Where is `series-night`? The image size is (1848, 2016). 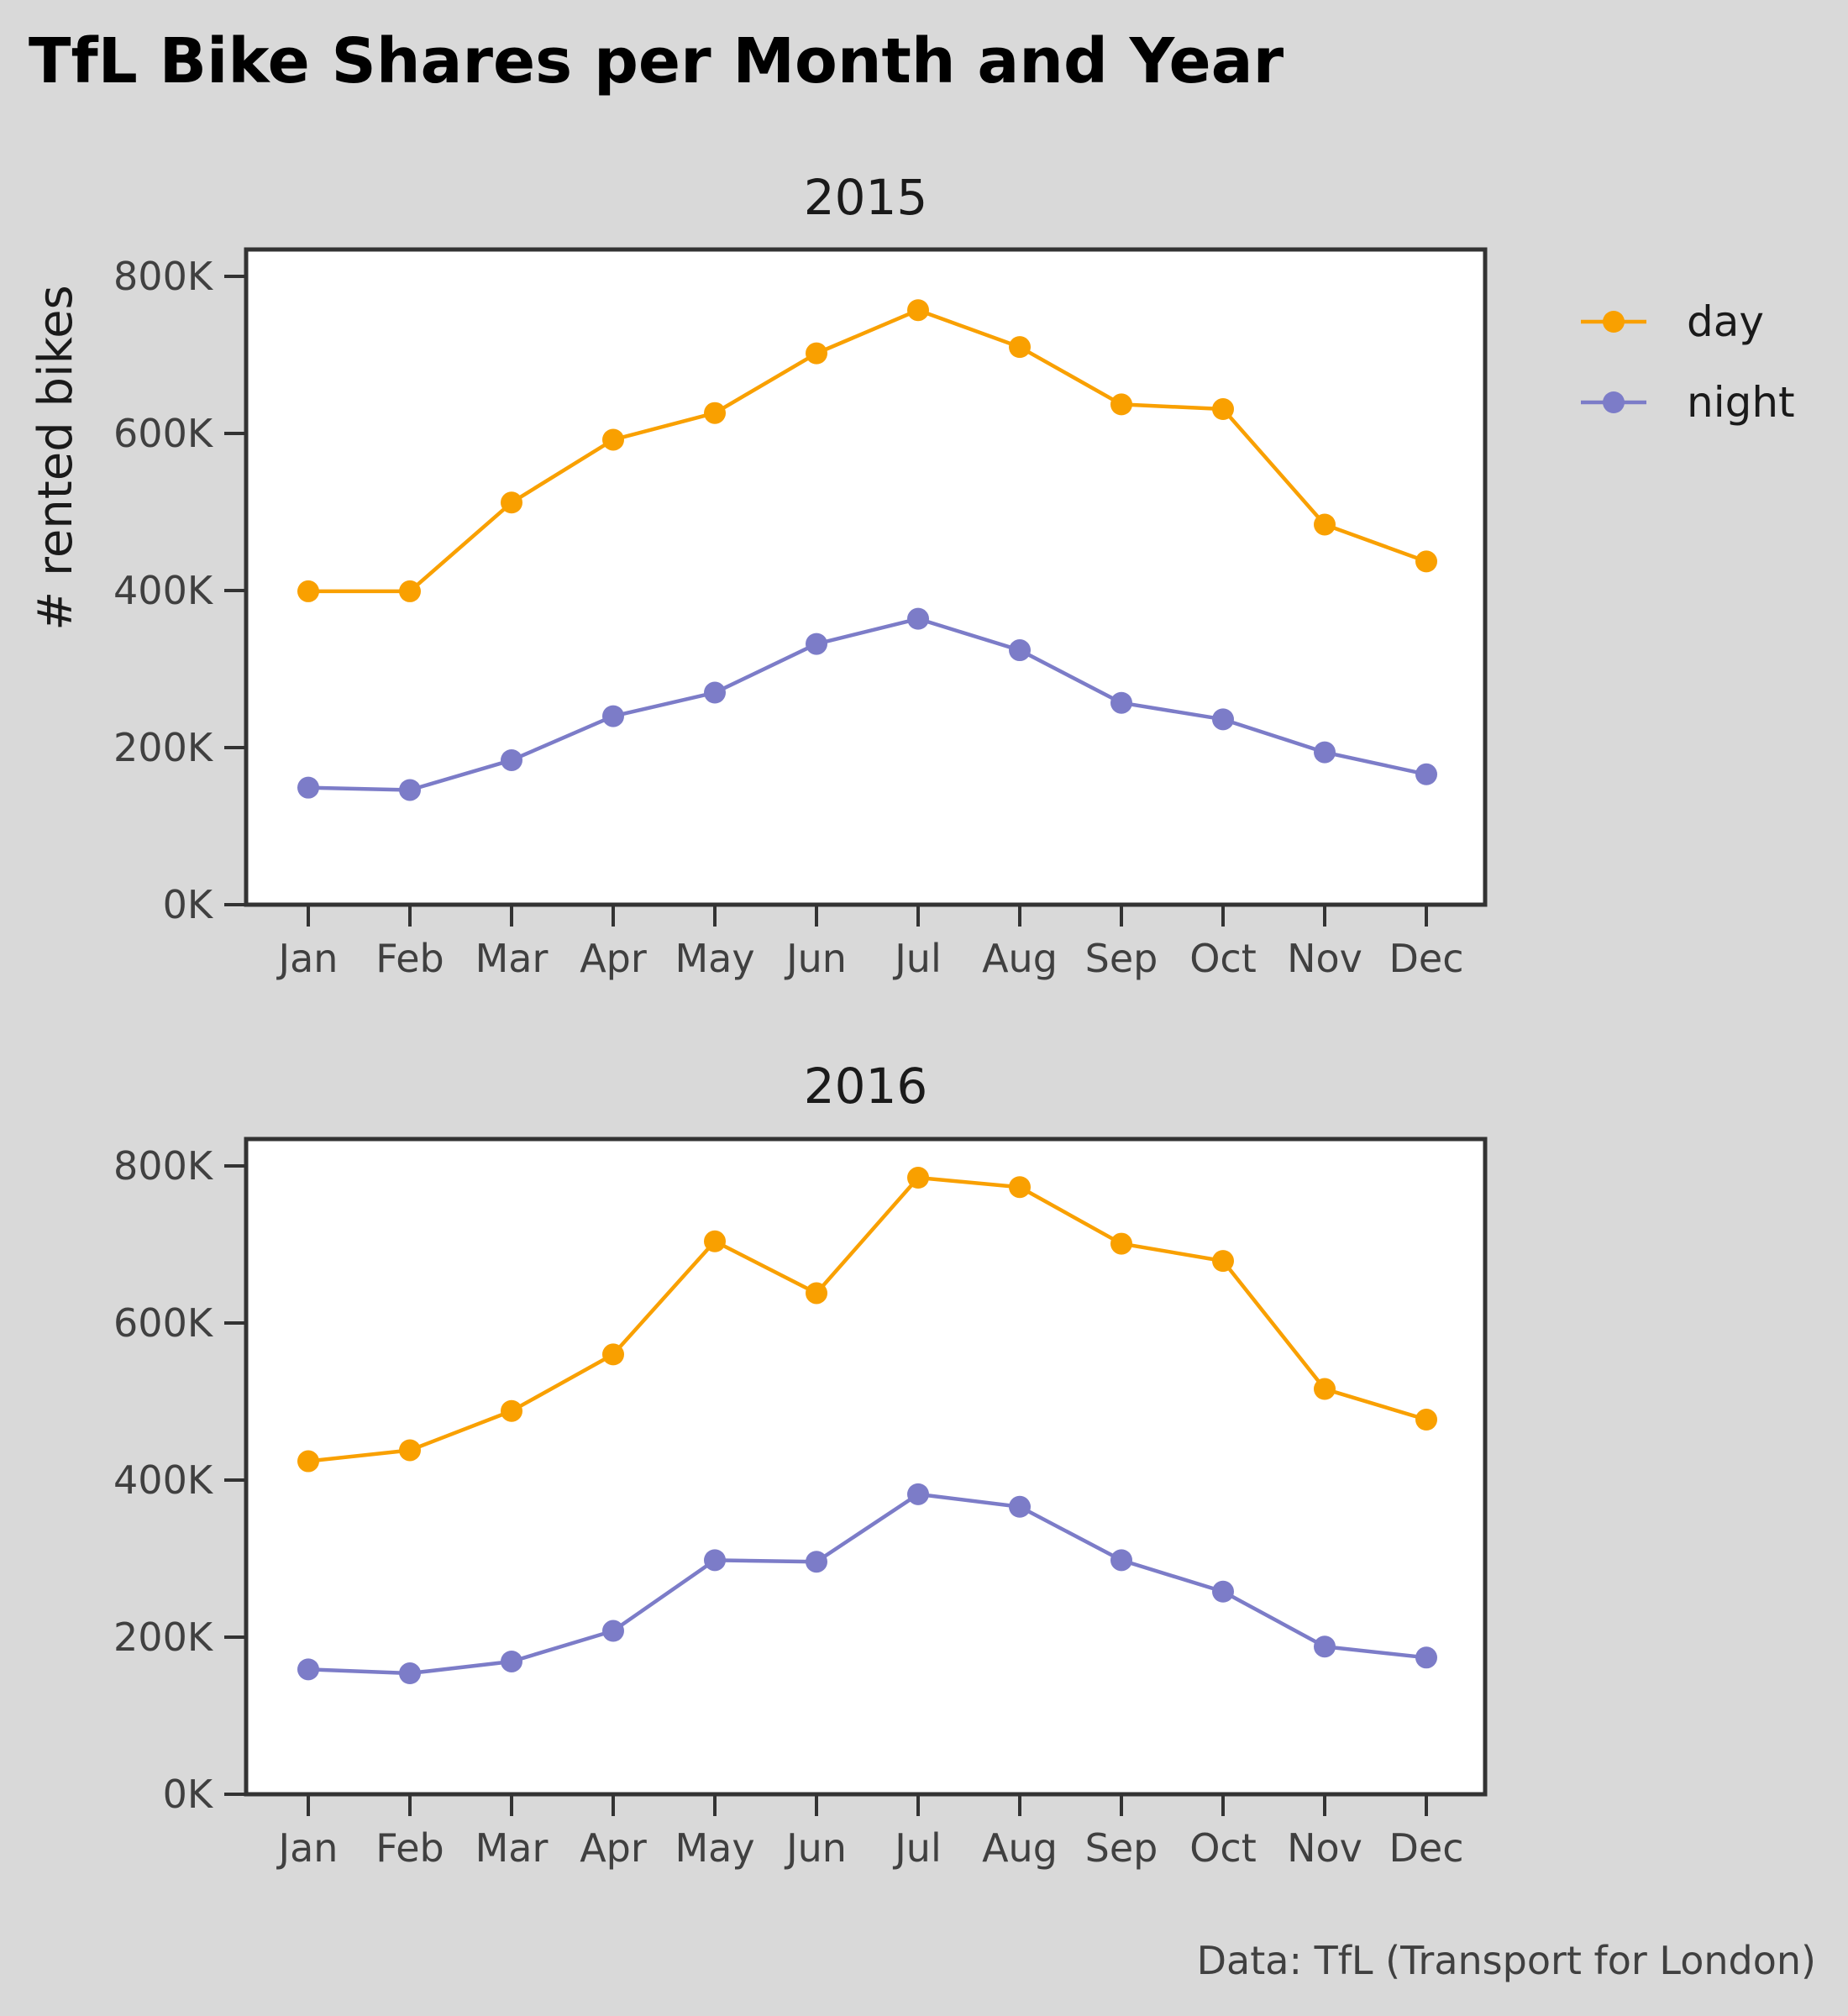 series-night is located at coordinates (867, 704).